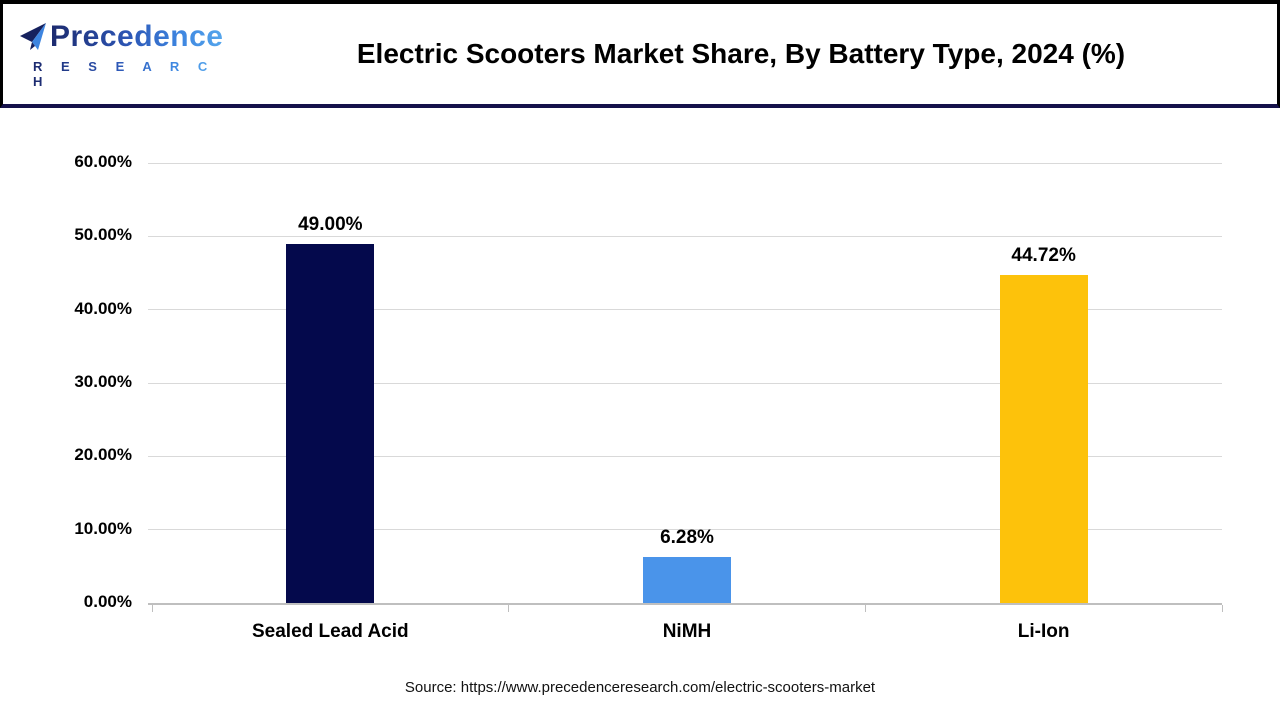 This screenshot has height=720, width=1280. What do you see at coordinates (103, 235) in the screenshot?
I see `y-axis-tick-label: 50.00%` at bounding box center [103, 235].